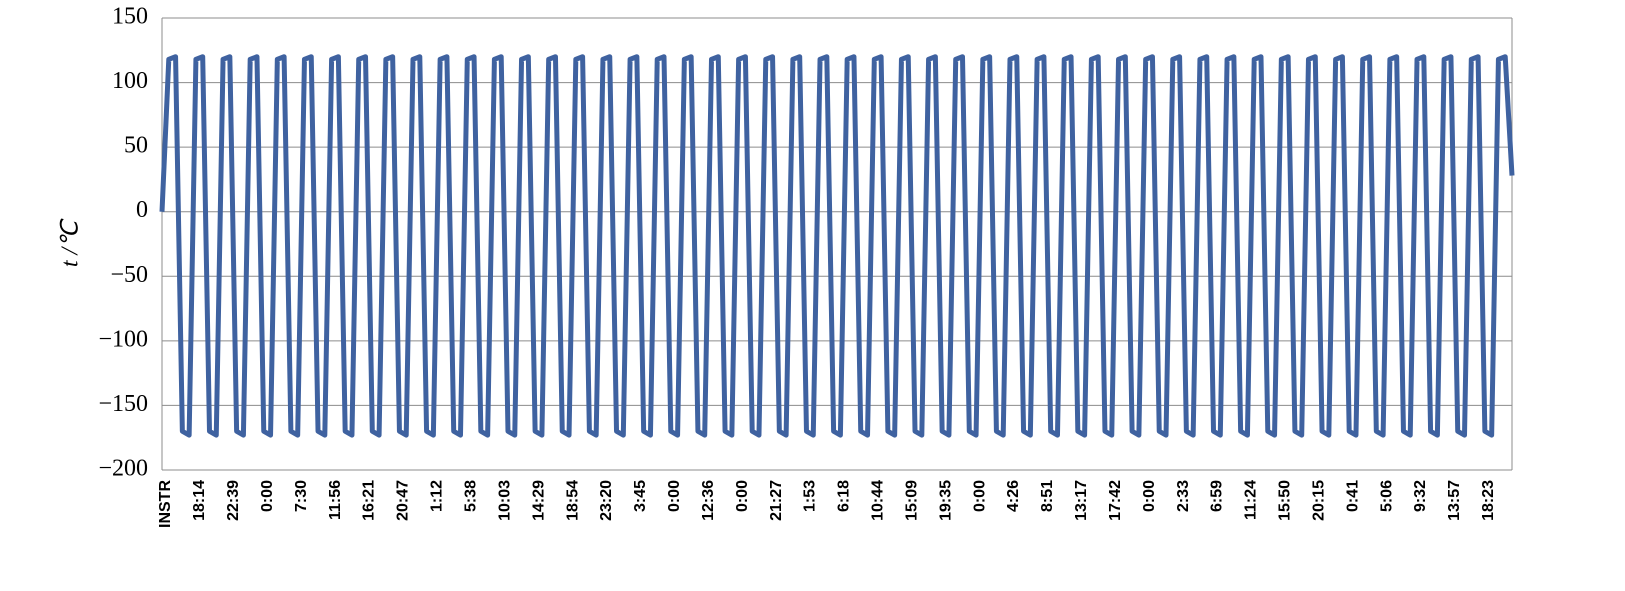  What do you see at coordinates (437, 496) in the screenshot?
I see `x-tick-label: 1:12` at bounding box center [437, 496].